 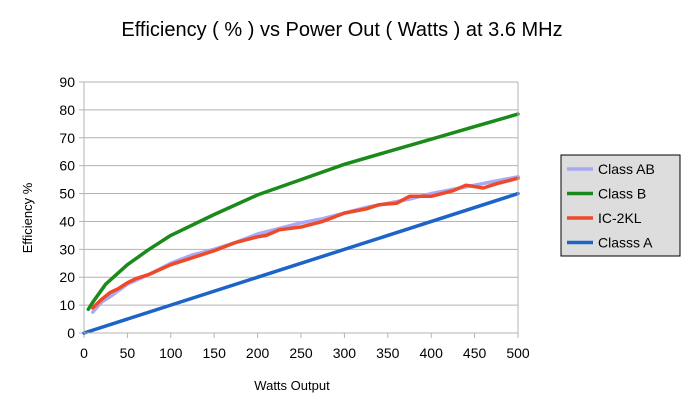 I want to click on legend-label-classs-a: Classs A, so click(x=625, y=243).